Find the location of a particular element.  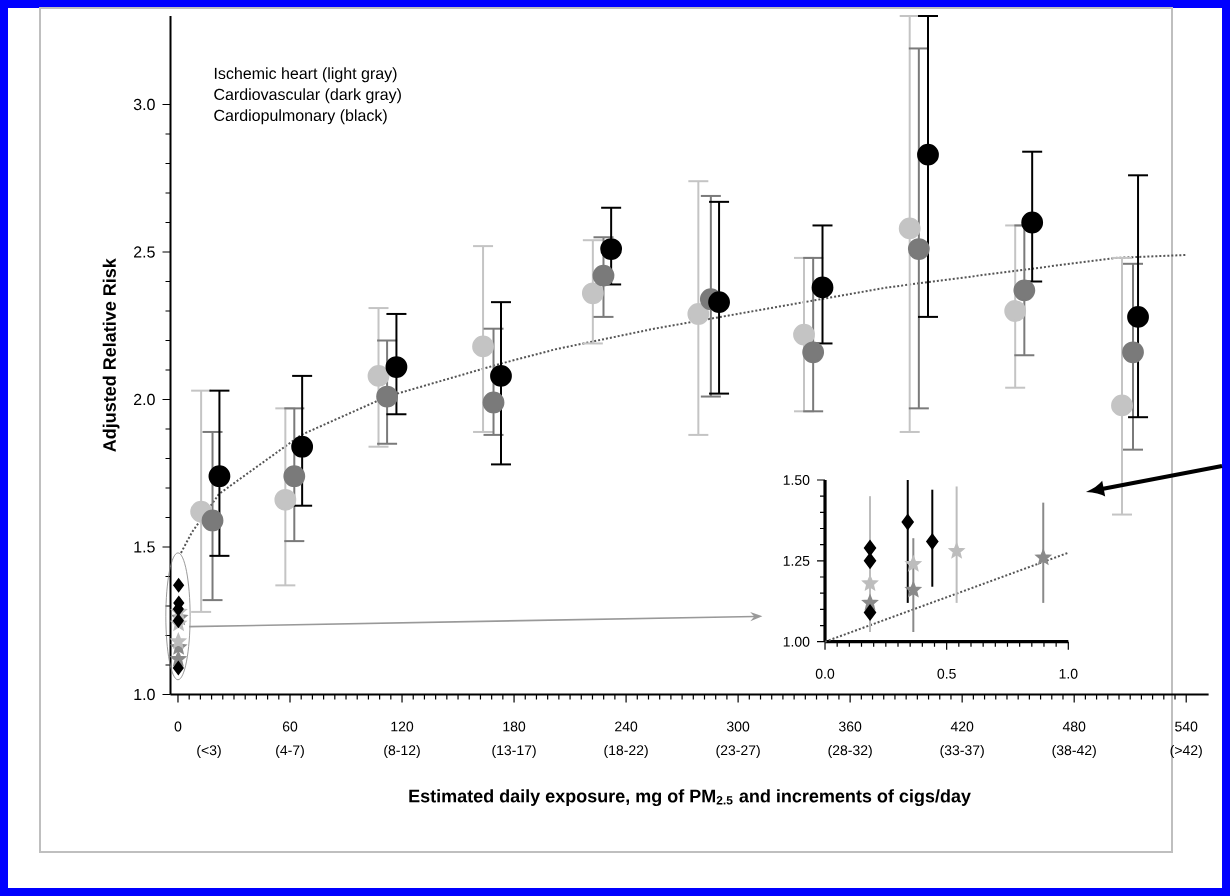

annotation: Cardiovascular (dark gray) is located at coordinates (307, 96).